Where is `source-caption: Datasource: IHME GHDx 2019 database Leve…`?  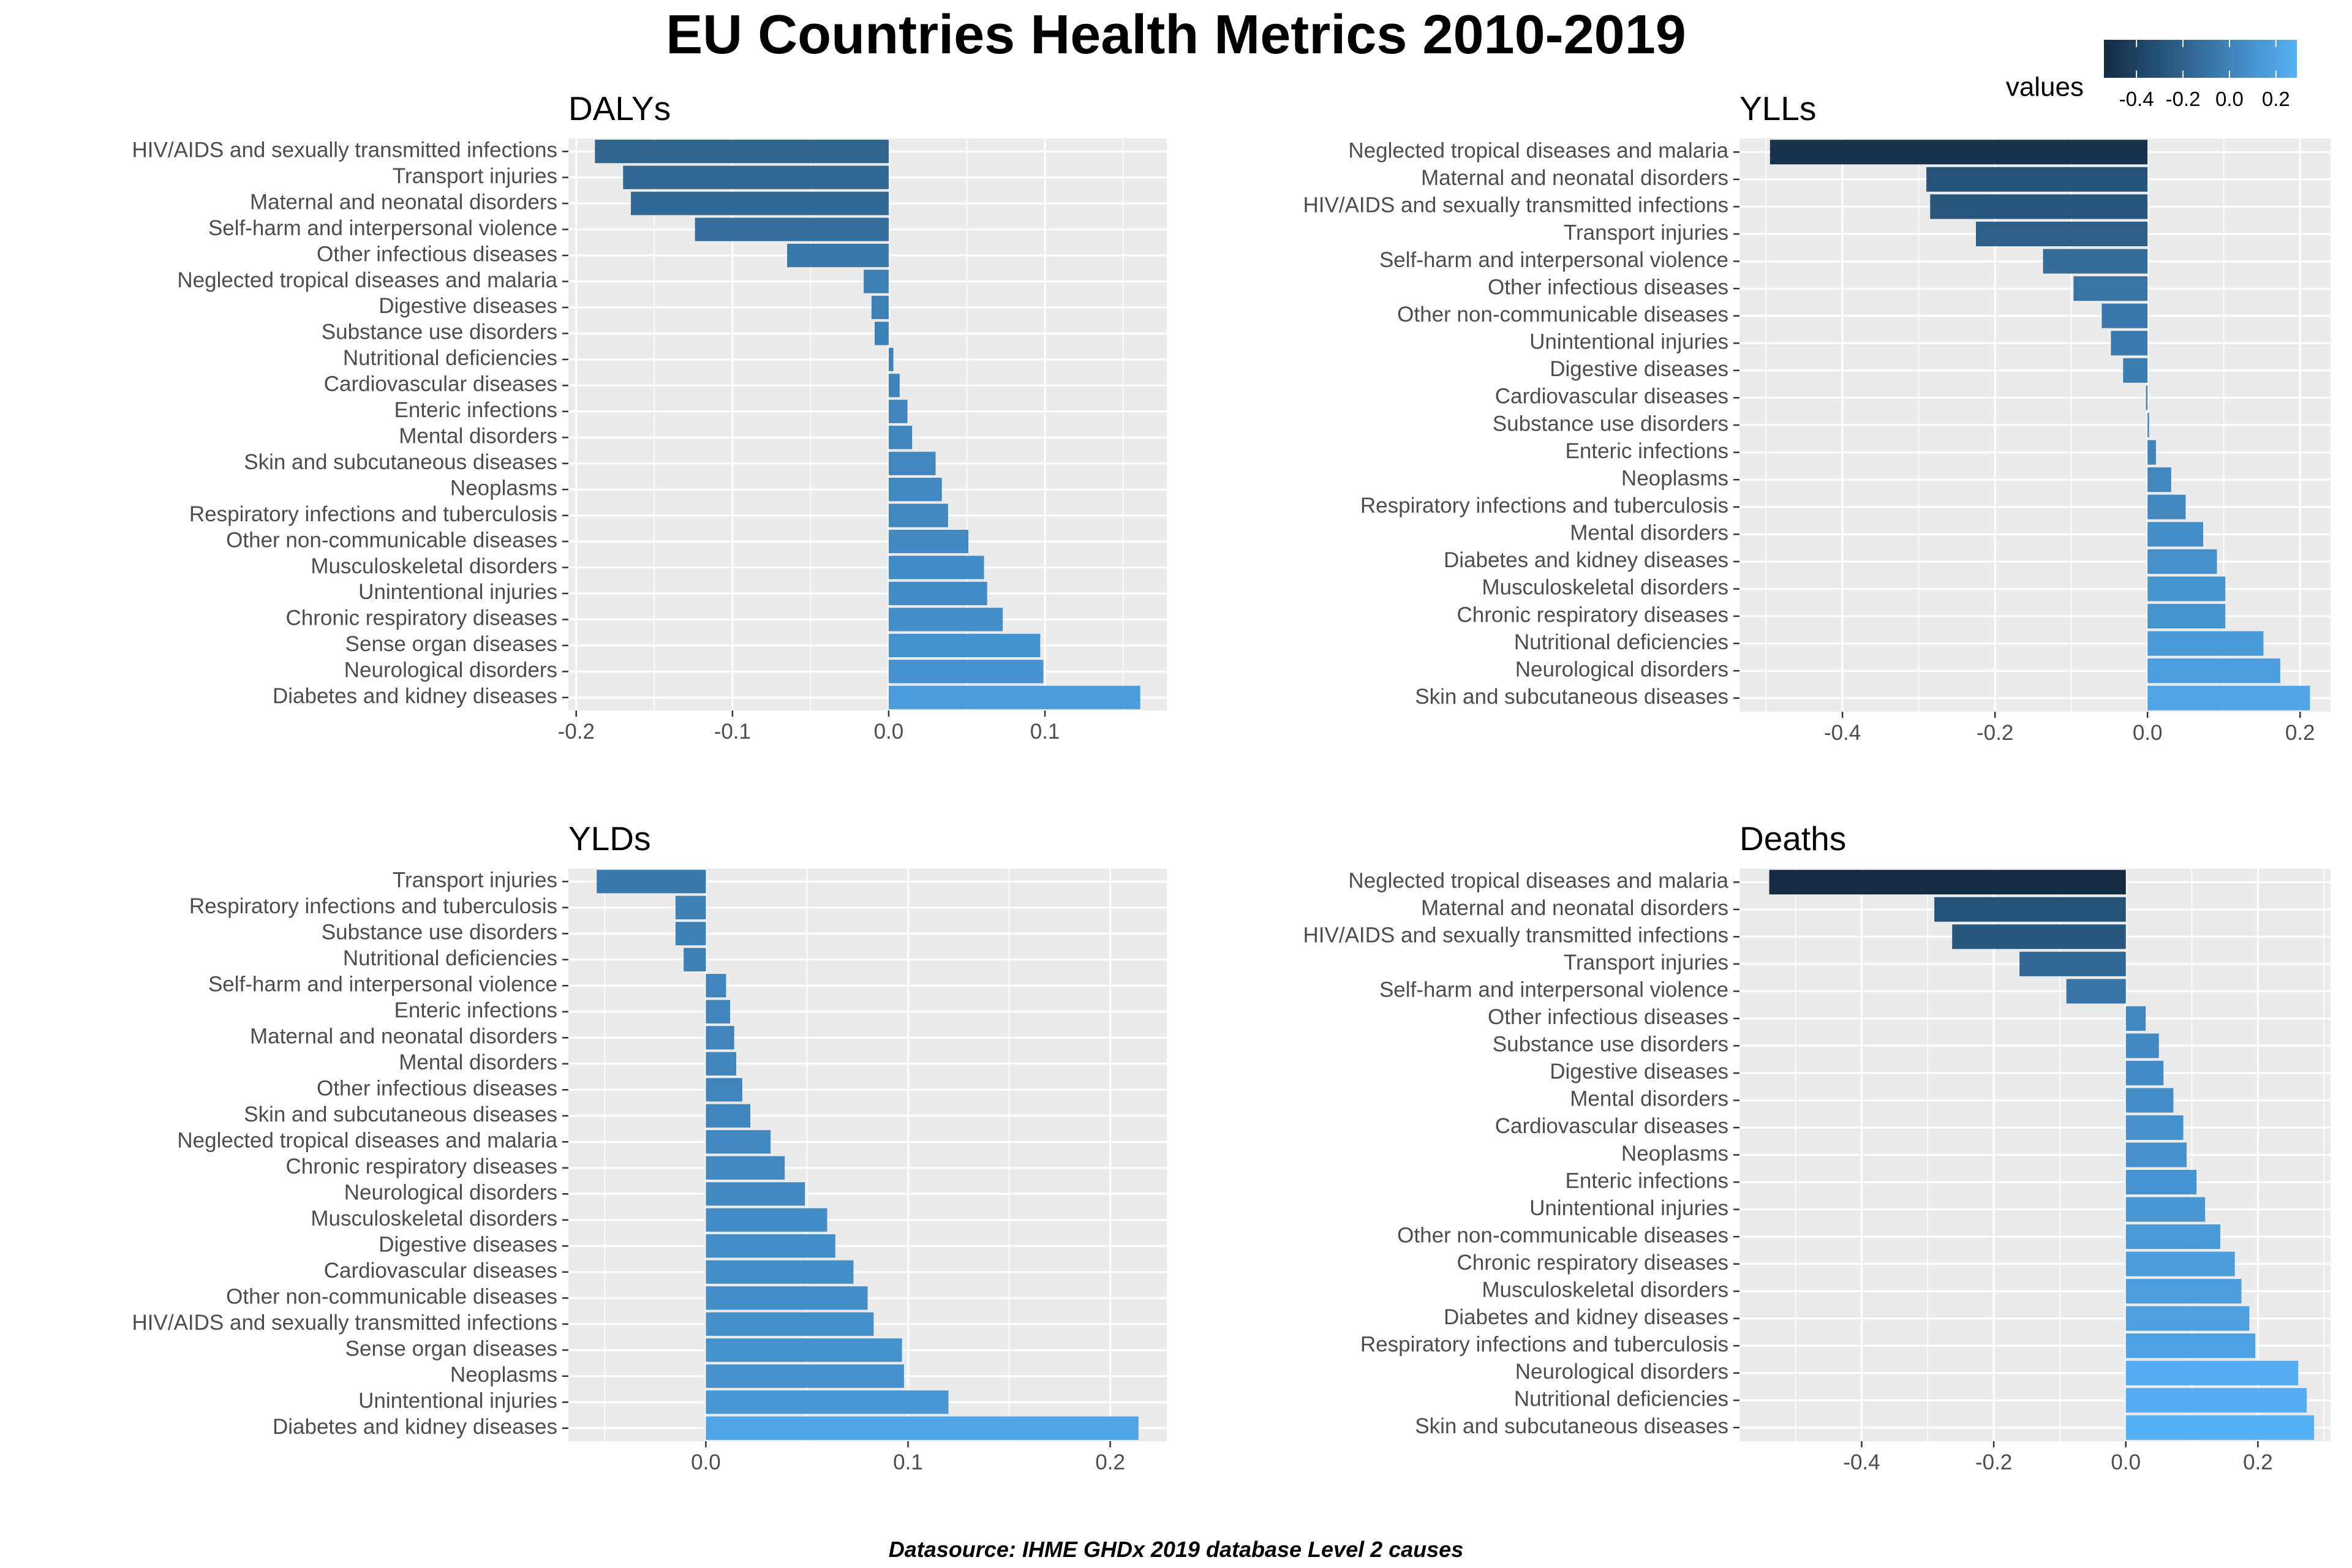 source-caption: Datasource: IHME GHDx 2019 database Leve… is located at coordinates (1176, 1550).